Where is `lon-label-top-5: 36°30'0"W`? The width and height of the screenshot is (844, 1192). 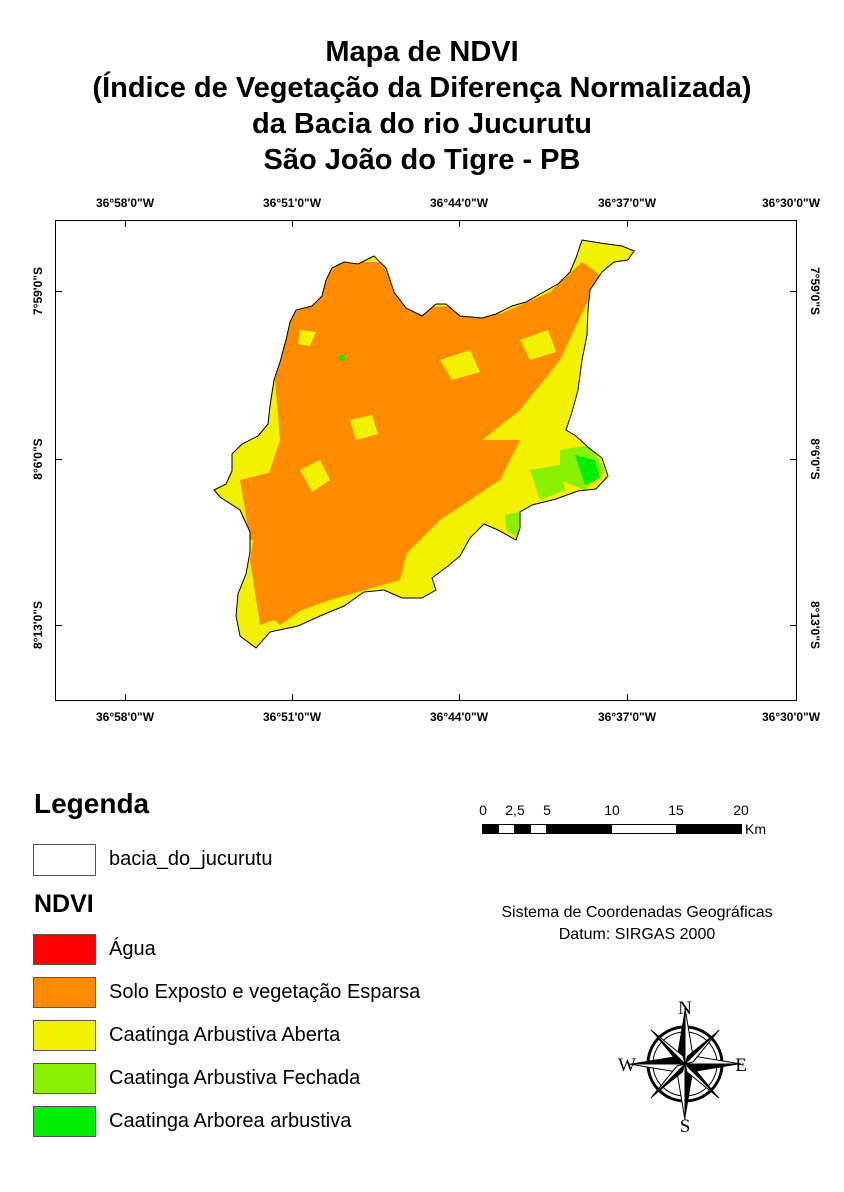
lon-label-top-5: 36°30'0"W is located at coordinates (791, 203).